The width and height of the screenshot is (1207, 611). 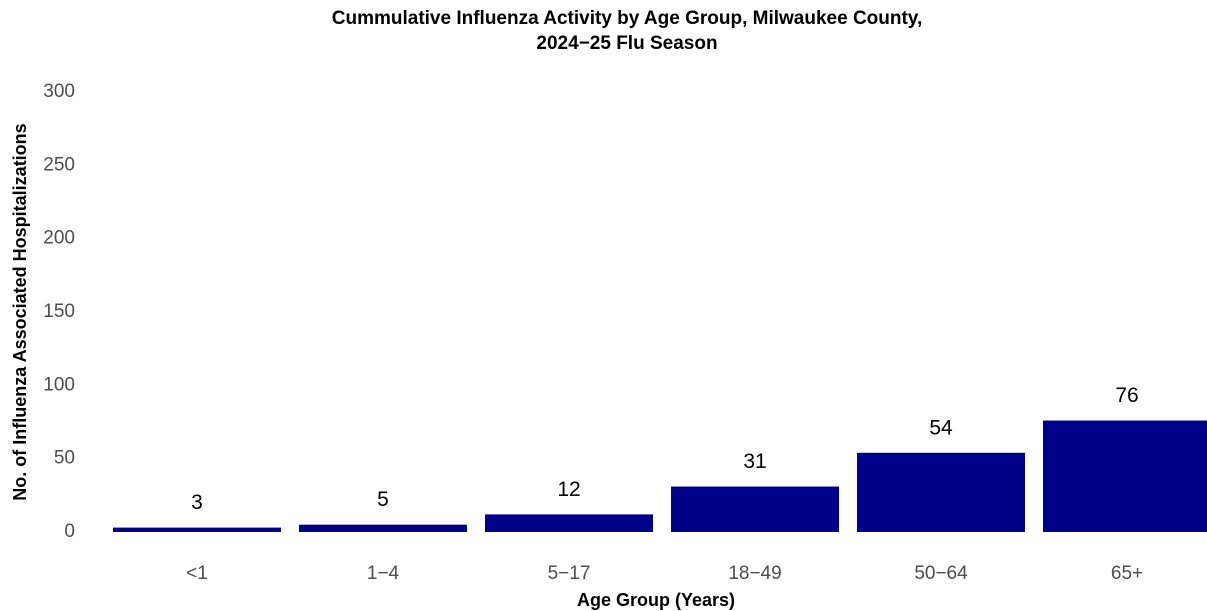 I want to click on data-label: 3, so click(x=197, y=502).